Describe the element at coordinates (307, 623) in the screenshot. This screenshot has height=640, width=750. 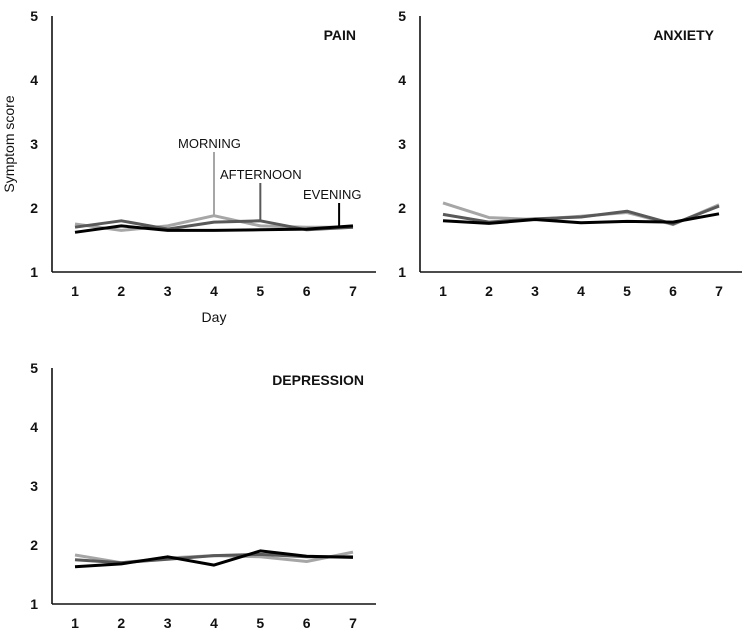
I see `depression-x-tick-label: 6` at that location.